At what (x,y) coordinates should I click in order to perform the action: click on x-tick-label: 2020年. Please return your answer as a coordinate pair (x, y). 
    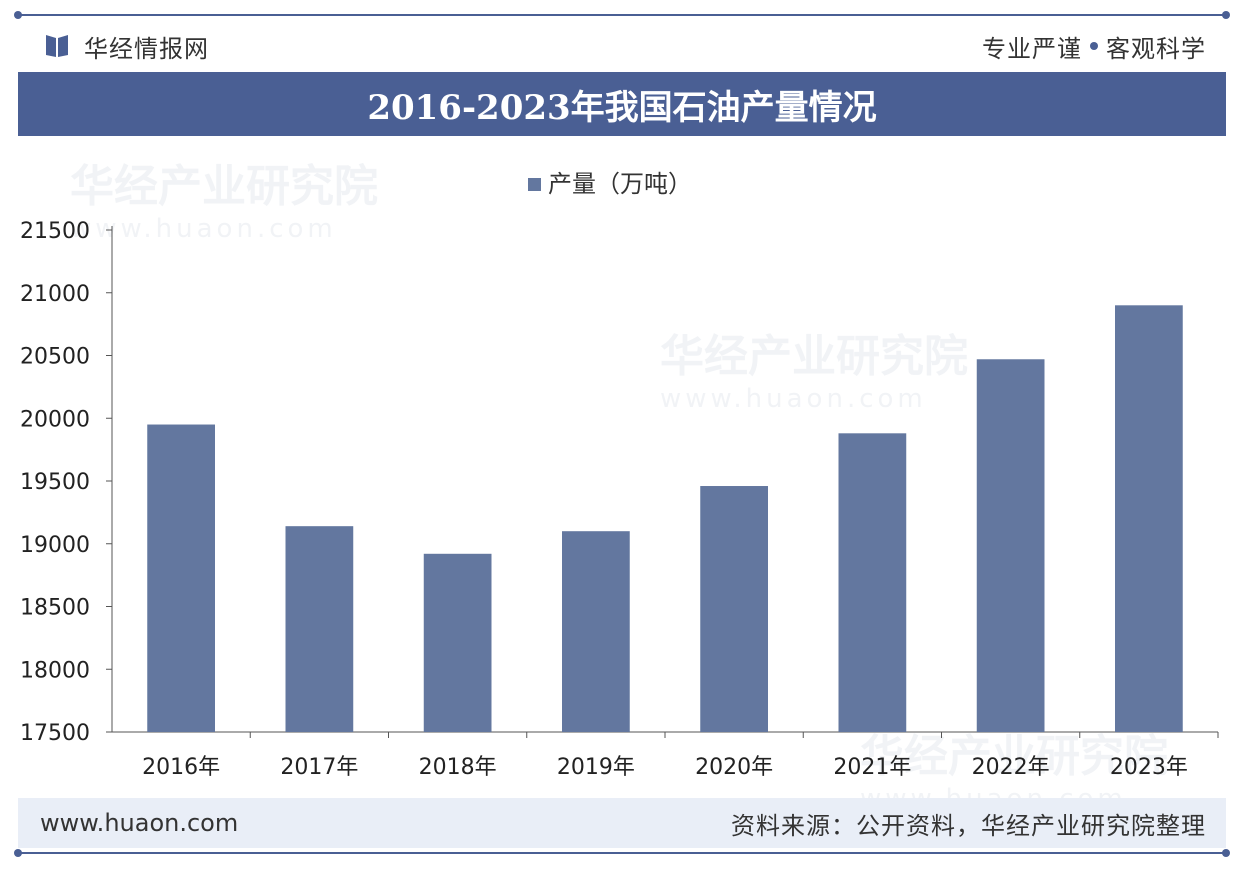
    Looking at the image, I should click on (734, 767).